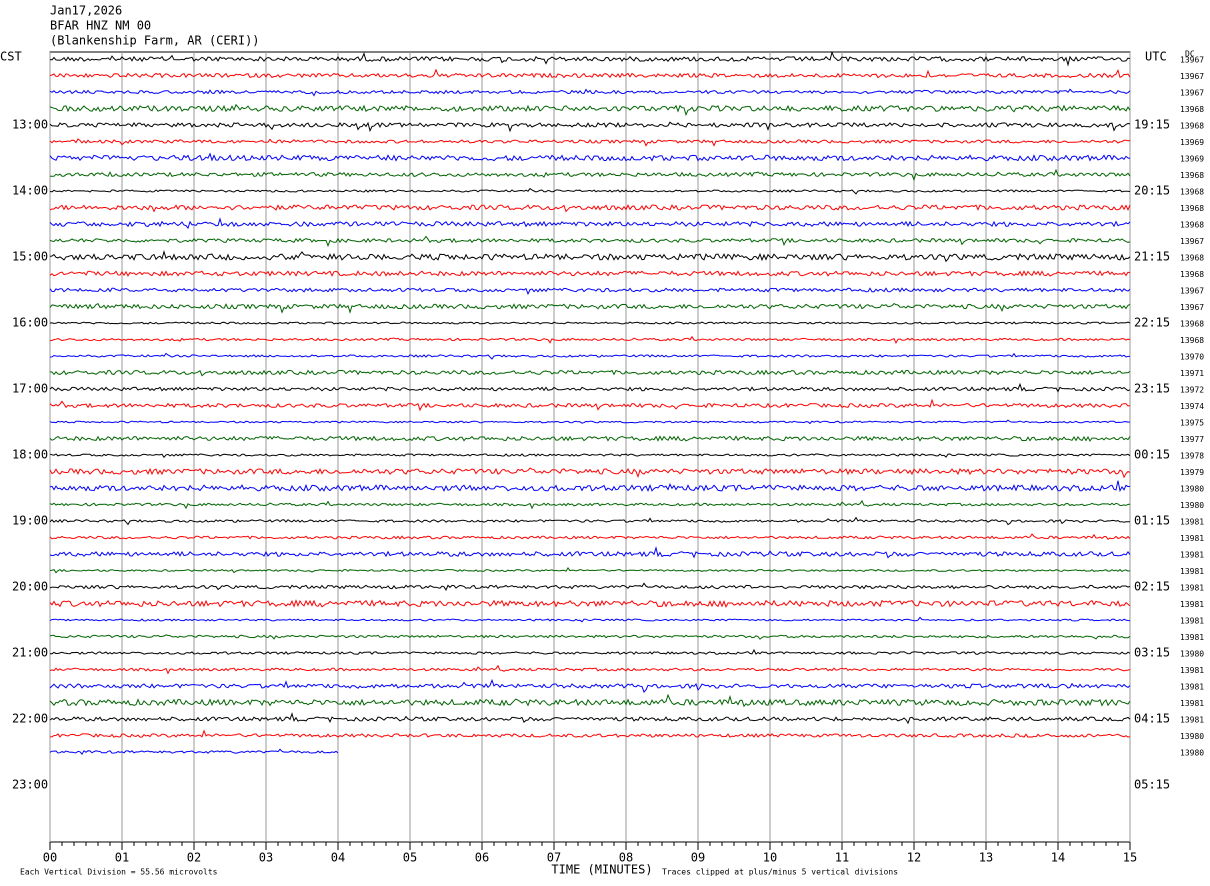  What do you see at coordinates (1130, 858) in the screenshot?
I see `x-tick-label: 15` at bounding box center [1130, 858].